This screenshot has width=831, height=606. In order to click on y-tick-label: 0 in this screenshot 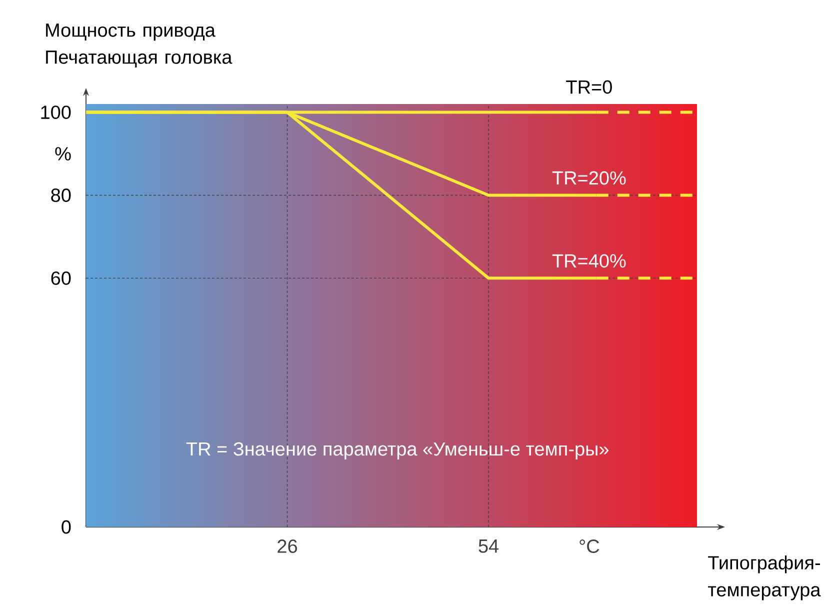, I will do `click(66, 527)`.